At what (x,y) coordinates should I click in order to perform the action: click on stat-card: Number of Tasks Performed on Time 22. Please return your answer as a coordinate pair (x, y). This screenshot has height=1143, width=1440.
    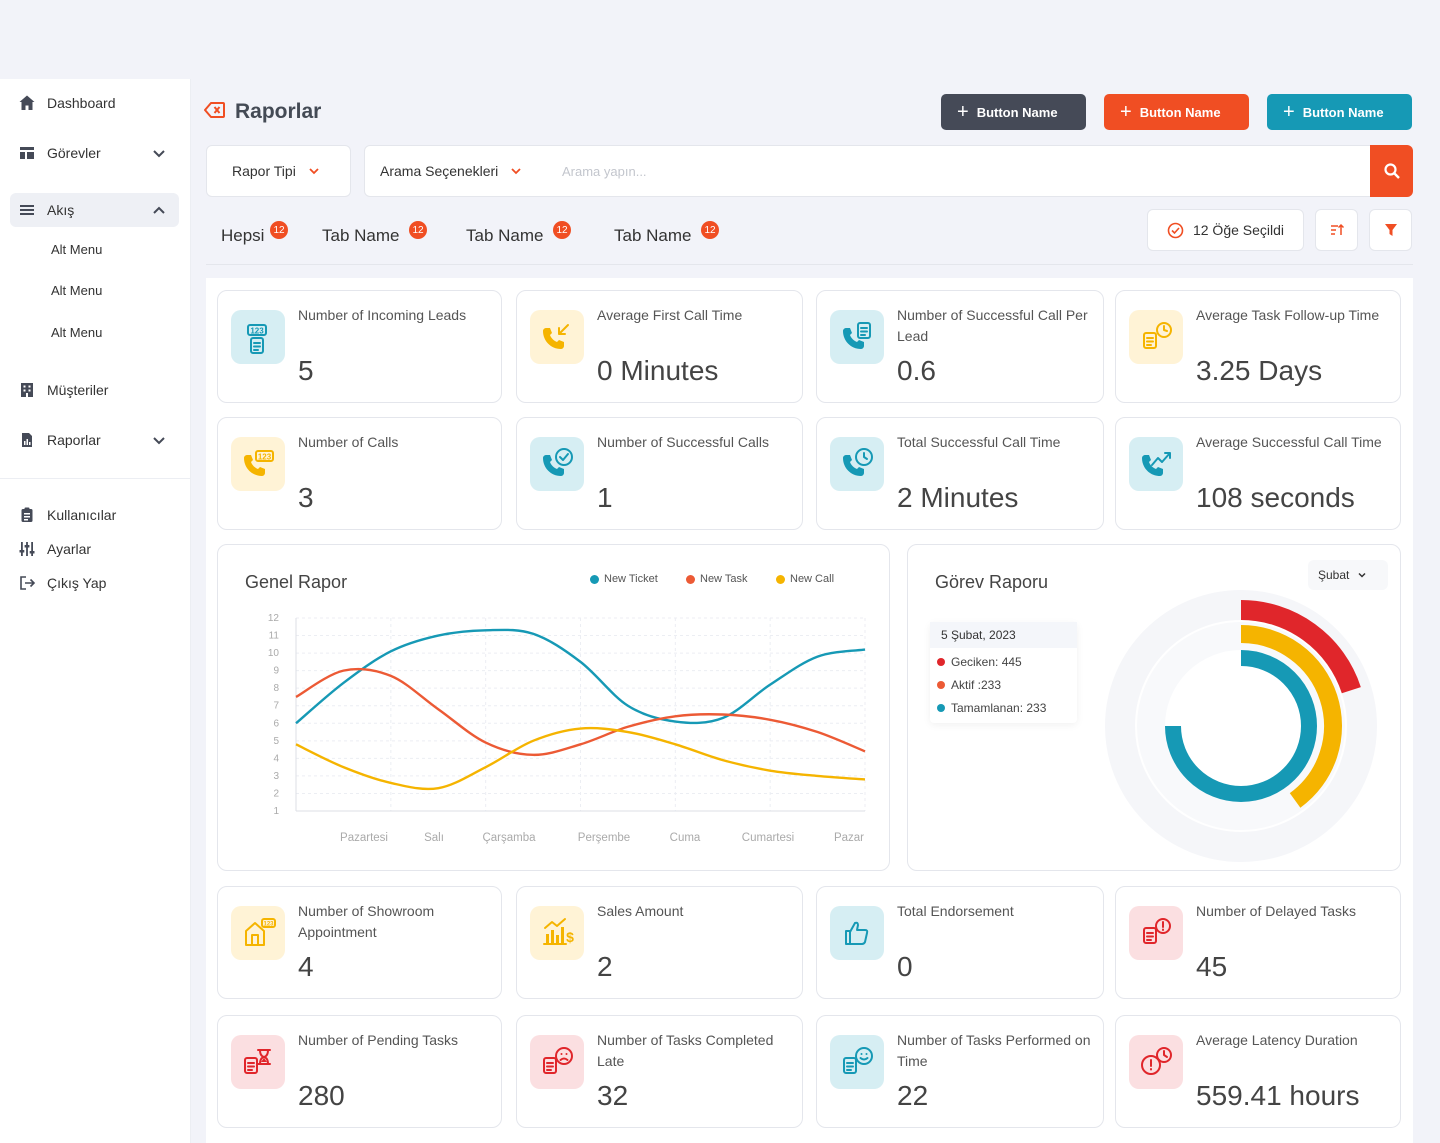
    Looking at the image, I should click on (960, 1071).